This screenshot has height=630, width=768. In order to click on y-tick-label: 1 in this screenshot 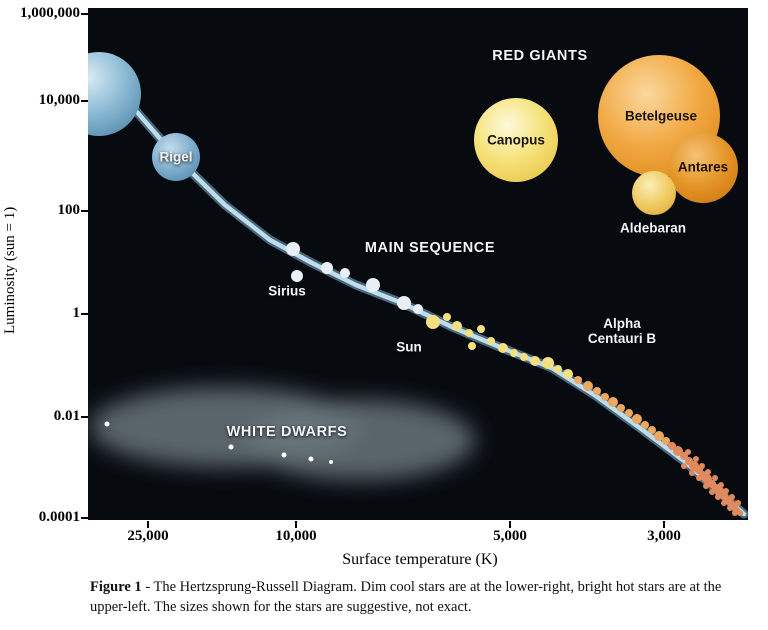, I will do `click(76, 313)`.